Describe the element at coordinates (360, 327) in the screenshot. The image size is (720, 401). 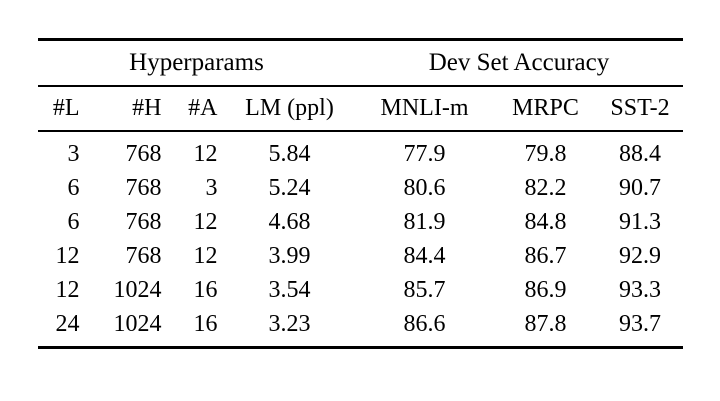
I see `table-row: 24 1024 16 3.23 86.6 87.8 93.7` at that location.